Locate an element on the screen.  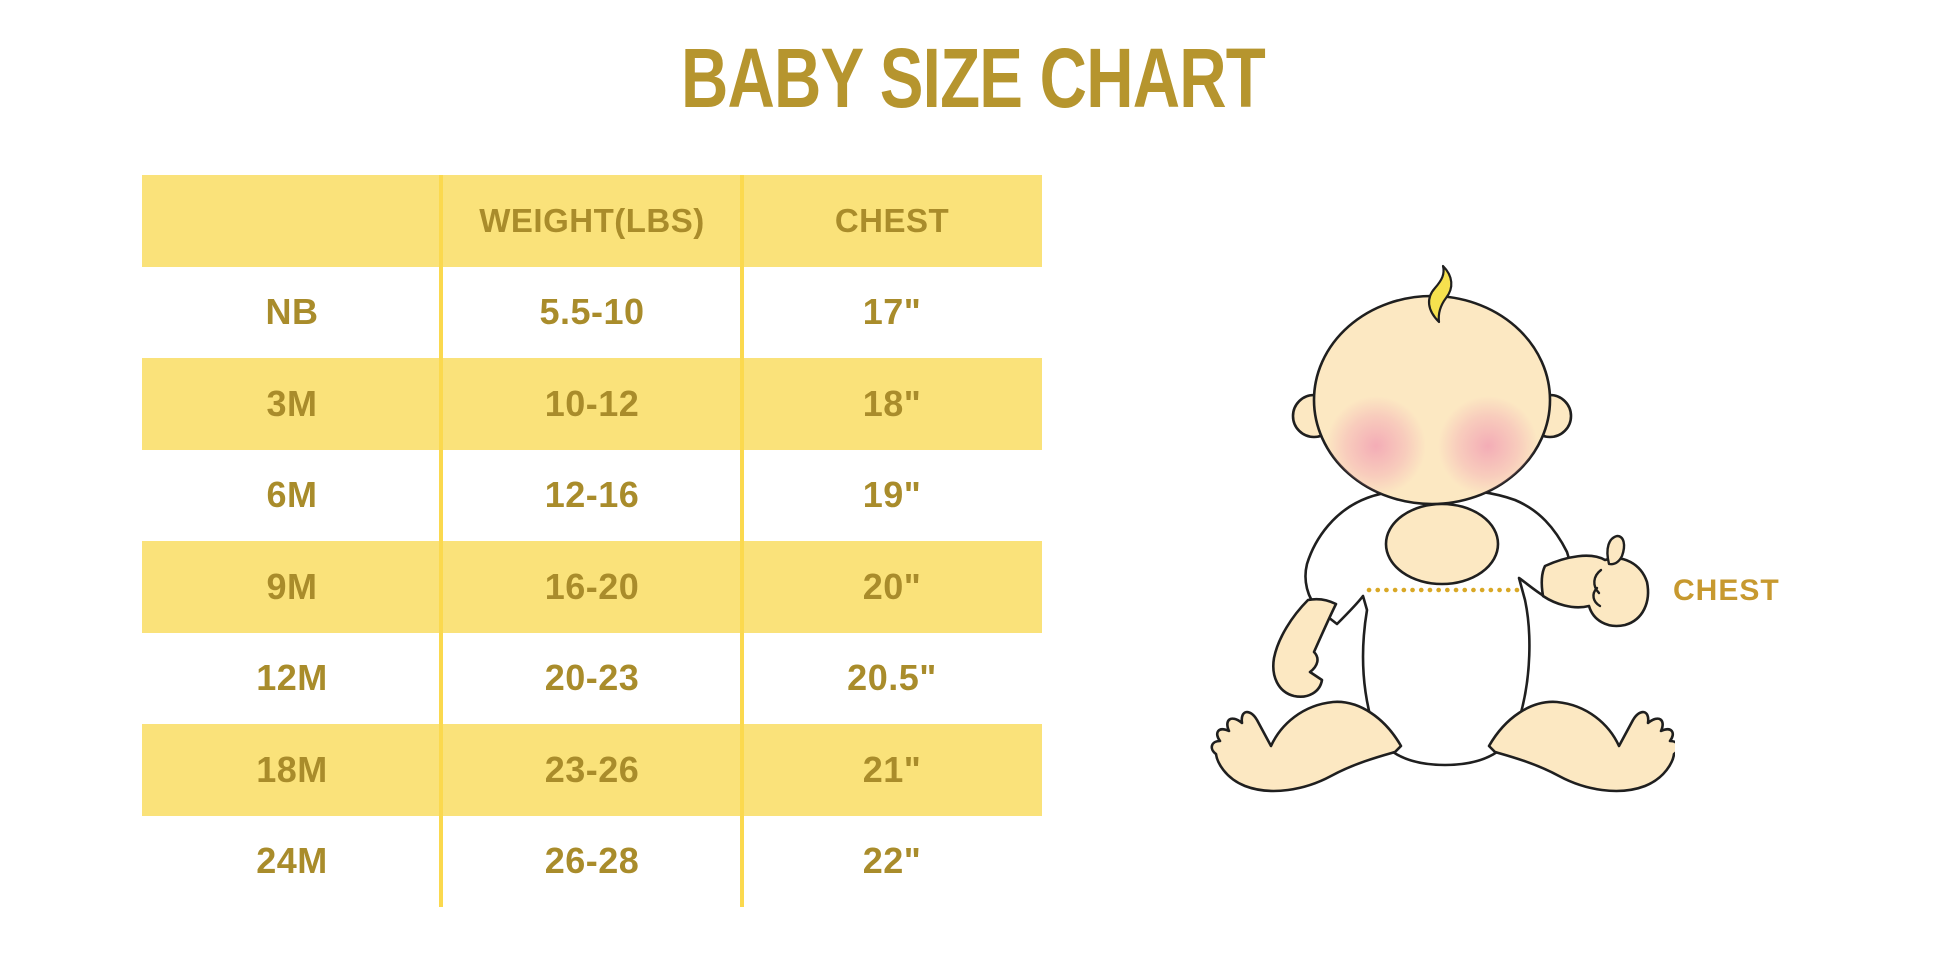
baby-neck is located at coordinates (1442, 544).